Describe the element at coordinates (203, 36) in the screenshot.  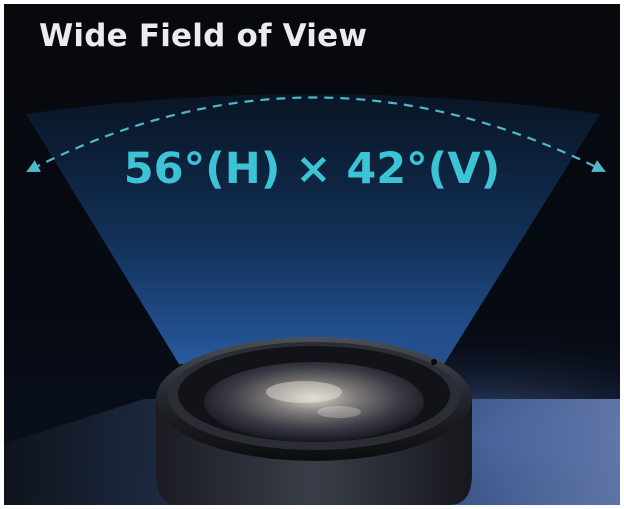
I see `page-title: Wide Field of View` at that location.